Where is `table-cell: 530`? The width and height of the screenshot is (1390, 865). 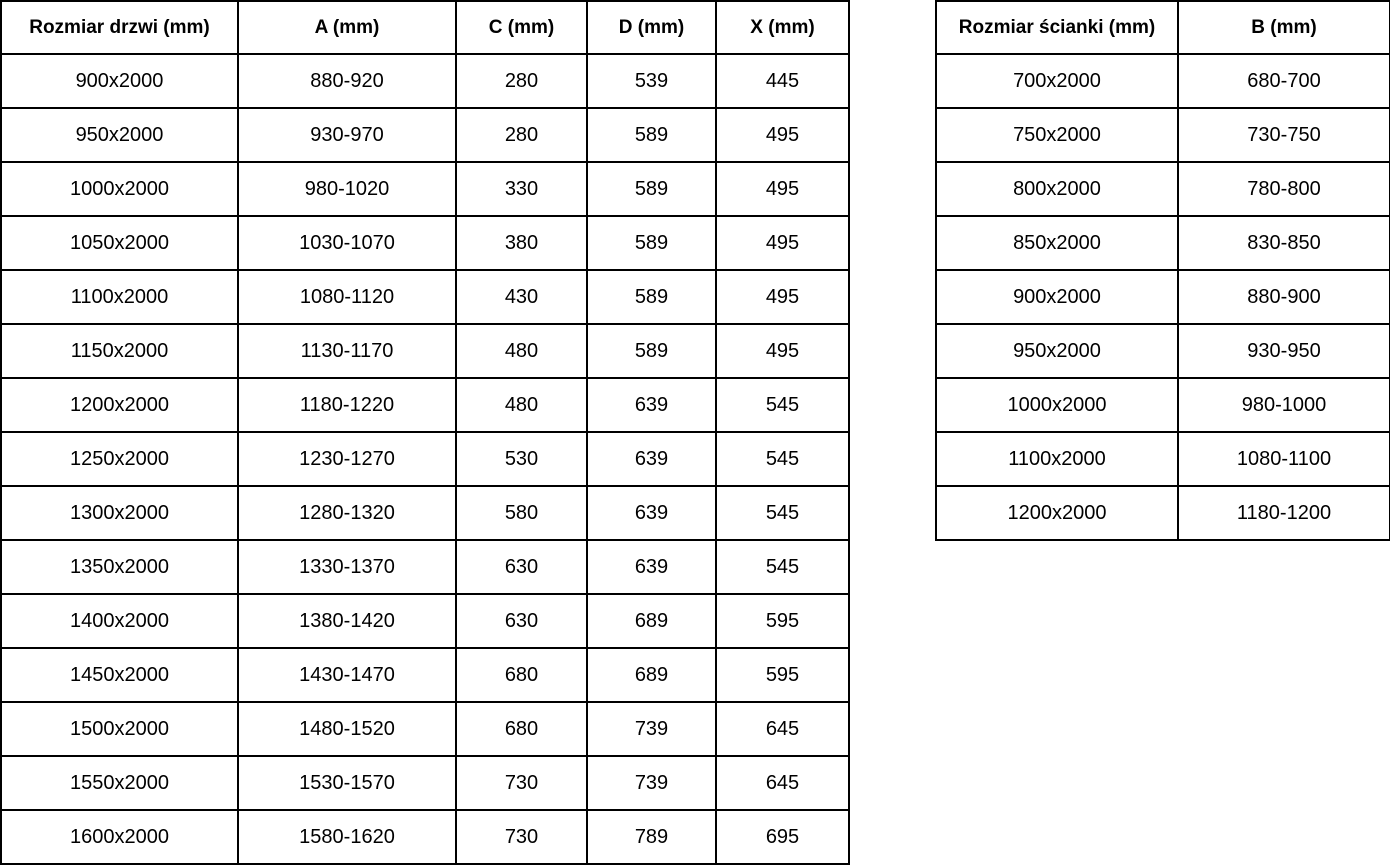 table-cell: 530 is located at coordinates (521, 459).